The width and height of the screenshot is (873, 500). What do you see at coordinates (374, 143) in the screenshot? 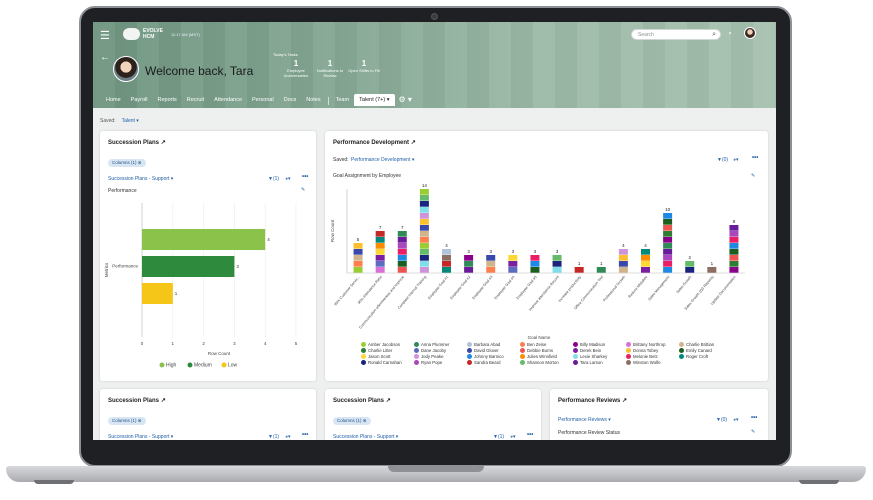
I see `panel-title: Performance Development ↗` at bounding box center [374, 143].